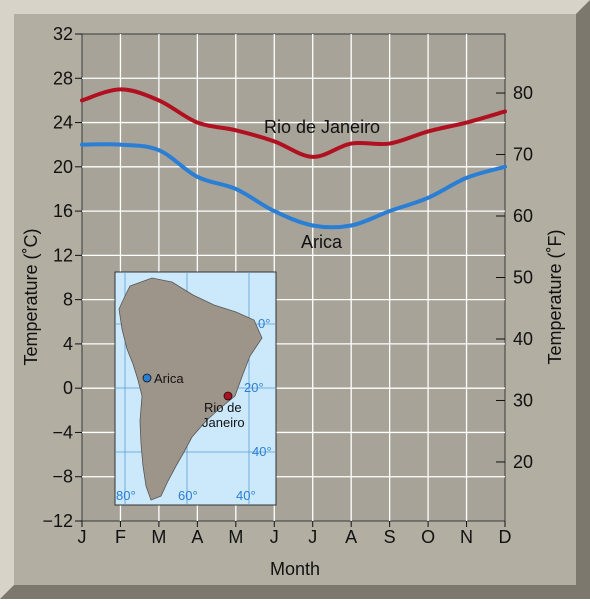 This screenshot has height=604, width=590. I want to click on right-axis: 80 70 60 50 40 30 20, so click(514, 277).